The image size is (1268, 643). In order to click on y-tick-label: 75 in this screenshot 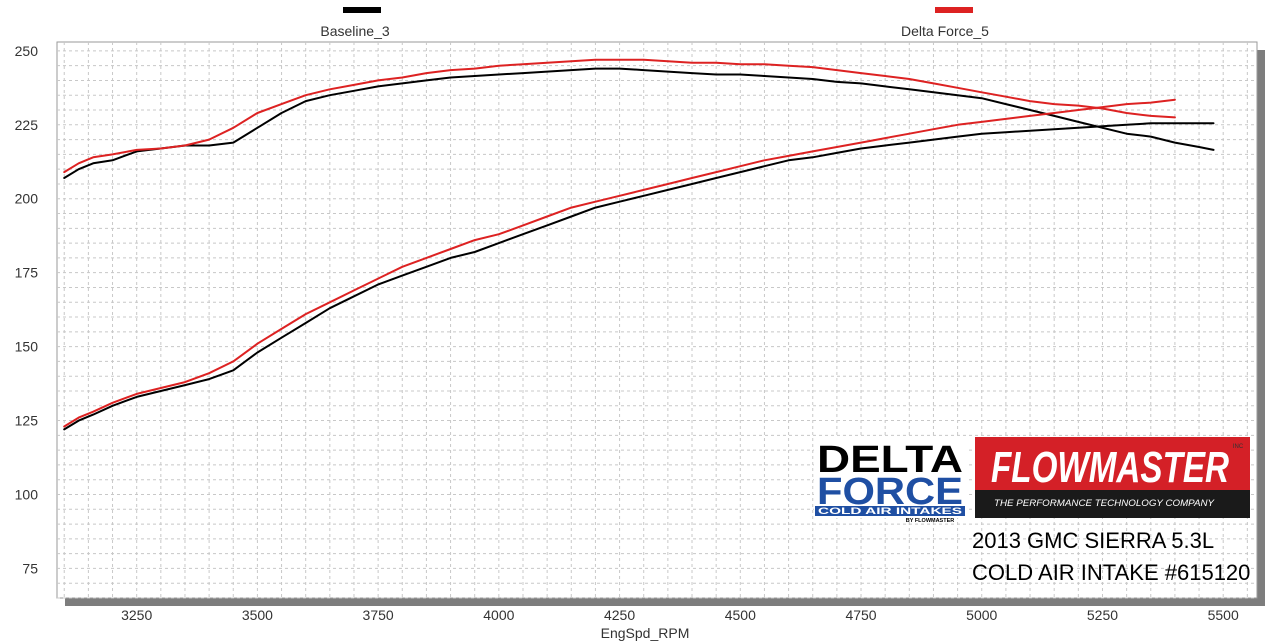, I will do `click(30, 568)`.